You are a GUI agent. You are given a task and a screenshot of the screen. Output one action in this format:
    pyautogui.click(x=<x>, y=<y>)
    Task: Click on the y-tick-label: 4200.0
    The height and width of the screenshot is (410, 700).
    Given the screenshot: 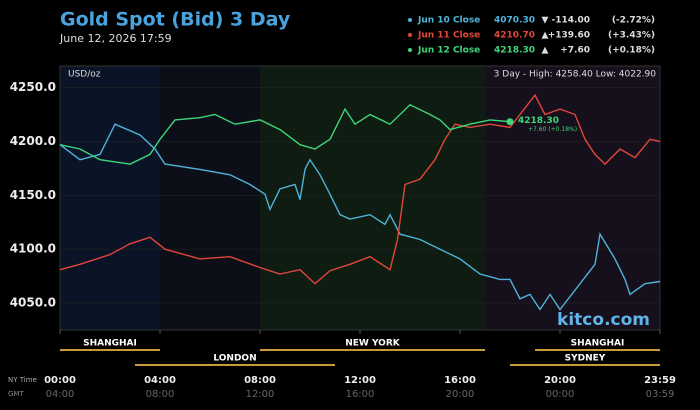 What is the action you would take?
    pyautogui.click(x=33, y=141)
    